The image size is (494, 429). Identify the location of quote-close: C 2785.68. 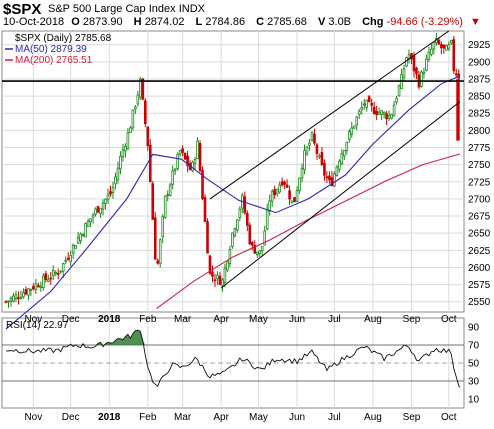
(281, 22).